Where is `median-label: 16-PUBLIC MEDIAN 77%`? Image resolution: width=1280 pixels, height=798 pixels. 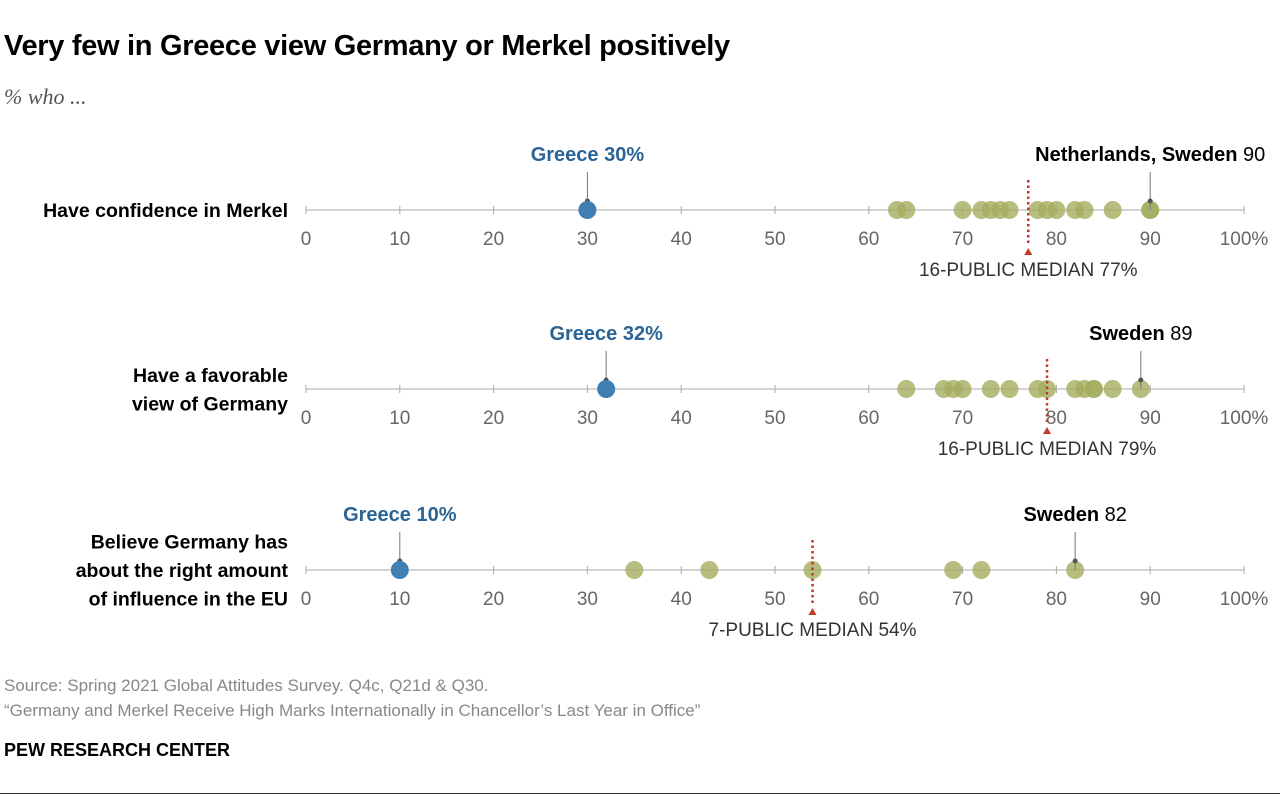 median-label: 16-PUBLIC MEDIAN 77% is located at coordinates (1028, 270).